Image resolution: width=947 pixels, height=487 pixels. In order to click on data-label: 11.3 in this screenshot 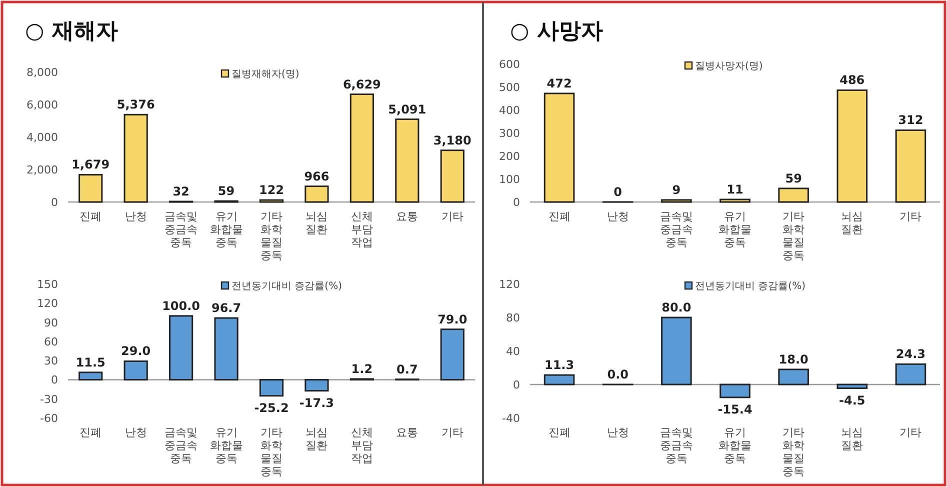, I will do `click(559, 365)`.